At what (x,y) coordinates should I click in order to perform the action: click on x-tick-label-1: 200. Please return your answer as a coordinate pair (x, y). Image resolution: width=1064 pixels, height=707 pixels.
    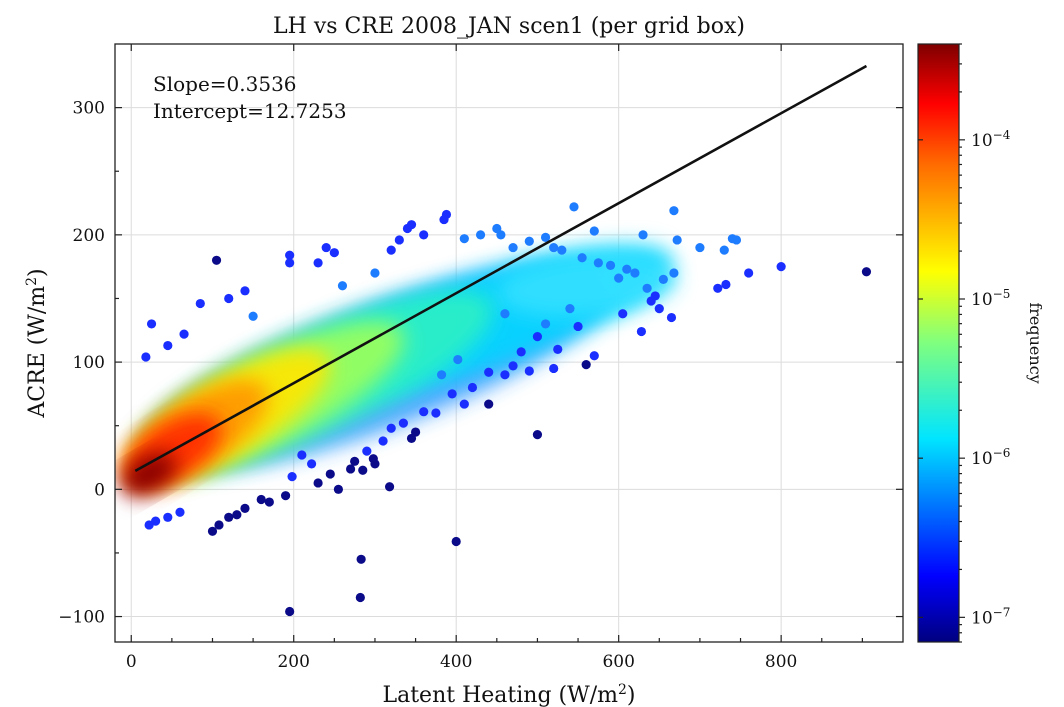
    Looking at the image, I should click on (293, 662).